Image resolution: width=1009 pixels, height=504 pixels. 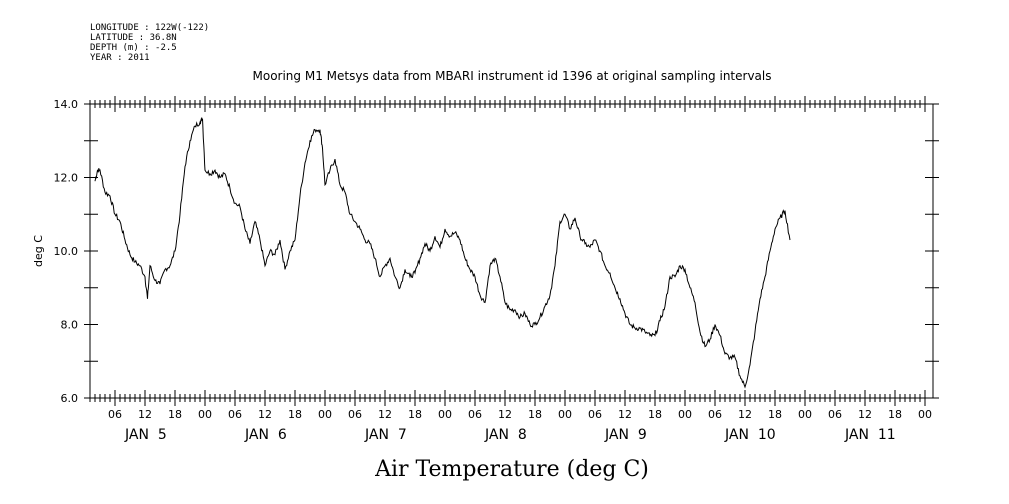 I want to click on depth-label: DEPTH (m) : -2.5, so click(x=133, y=48).